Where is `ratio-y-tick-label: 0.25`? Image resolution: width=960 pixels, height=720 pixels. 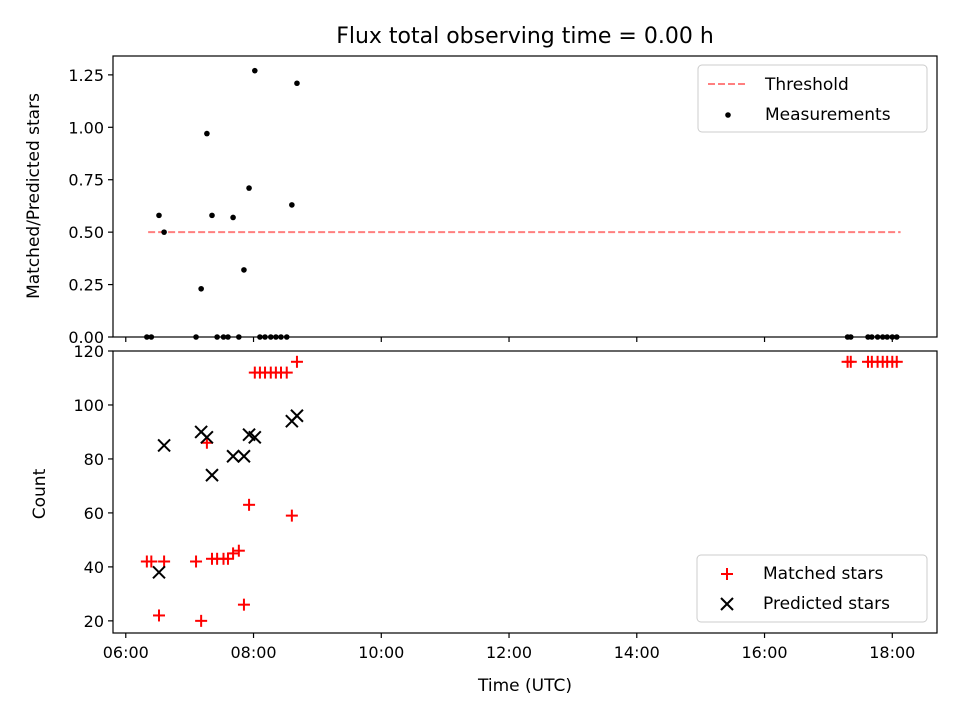
ratio-y-tick-label: 0.25 is located at coordinates (86, 285).